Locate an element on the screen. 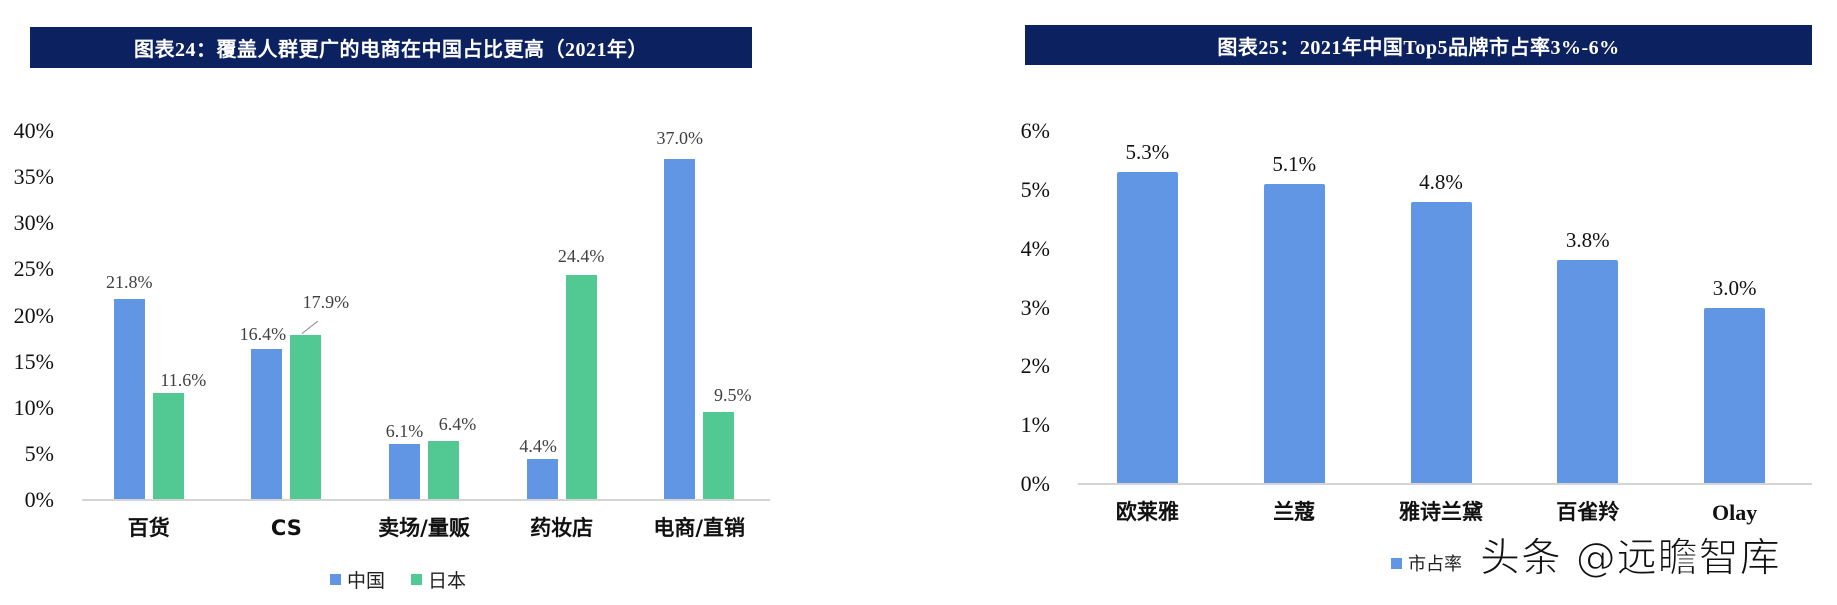 This screenshot has height=605, width=1837. data-label: 3.8% is located at coordinates (1587, 240).